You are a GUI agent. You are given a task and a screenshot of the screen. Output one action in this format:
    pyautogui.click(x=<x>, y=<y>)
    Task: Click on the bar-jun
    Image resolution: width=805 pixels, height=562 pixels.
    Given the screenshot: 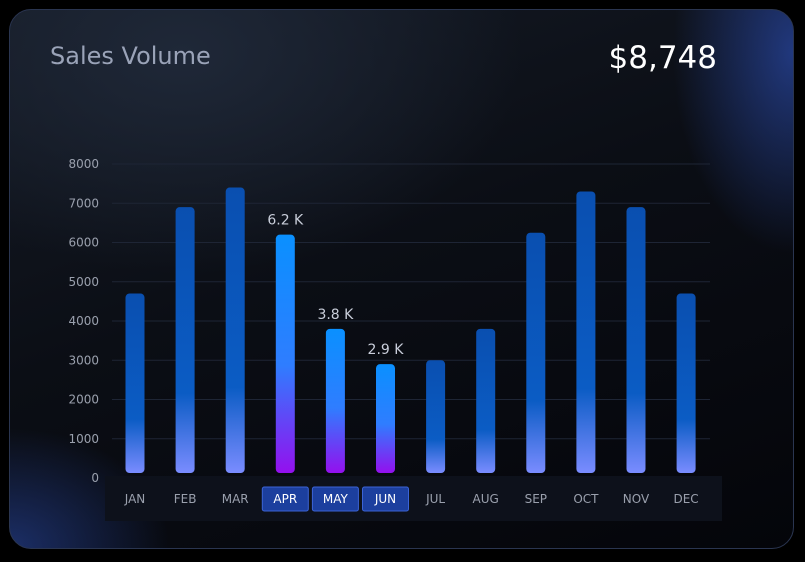 What is the action you would take?
    pyautogui.click(x=385, y=418)
    